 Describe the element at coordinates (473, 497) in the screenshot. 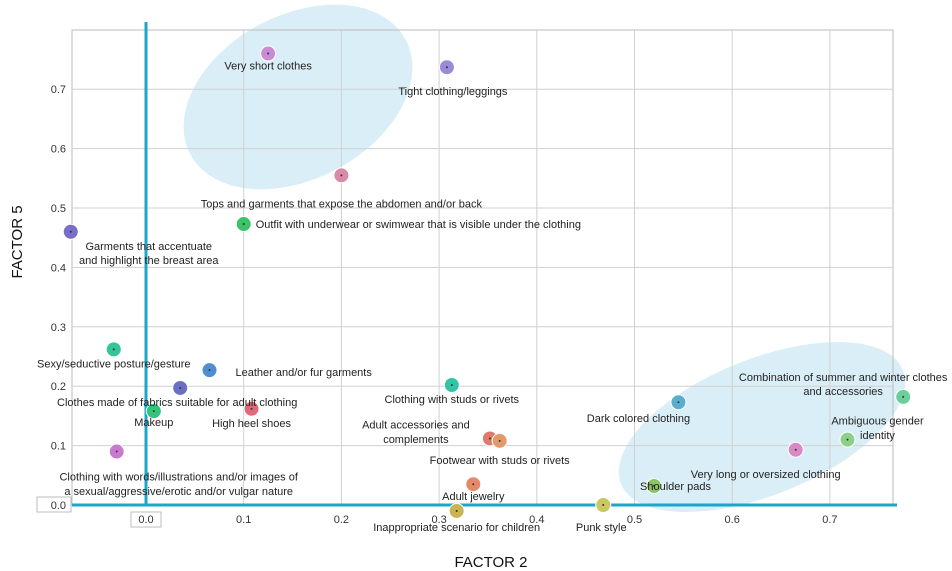

I see `point-label: Adult jewelry` at that location.